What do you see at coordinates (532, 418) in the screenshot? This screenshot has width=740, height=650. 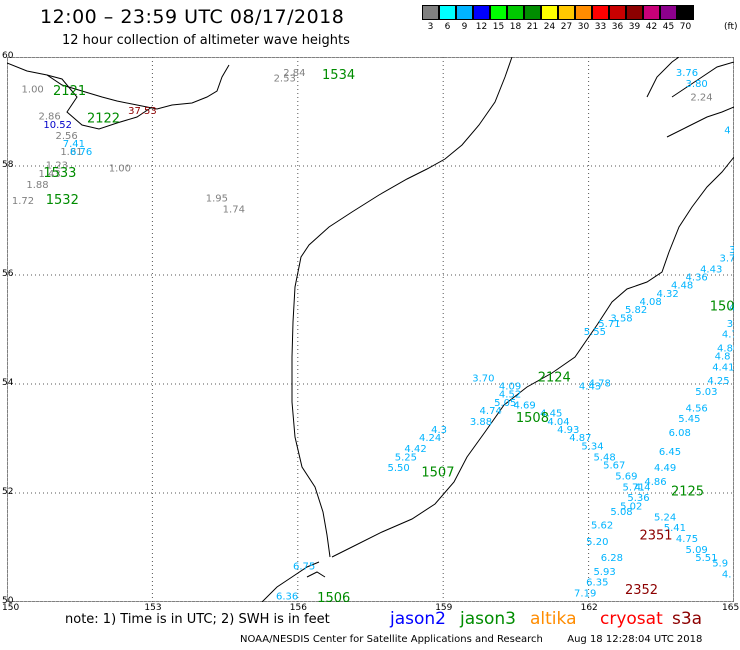 I see `track-id-label: 1508` at bounding box center [532, 418].